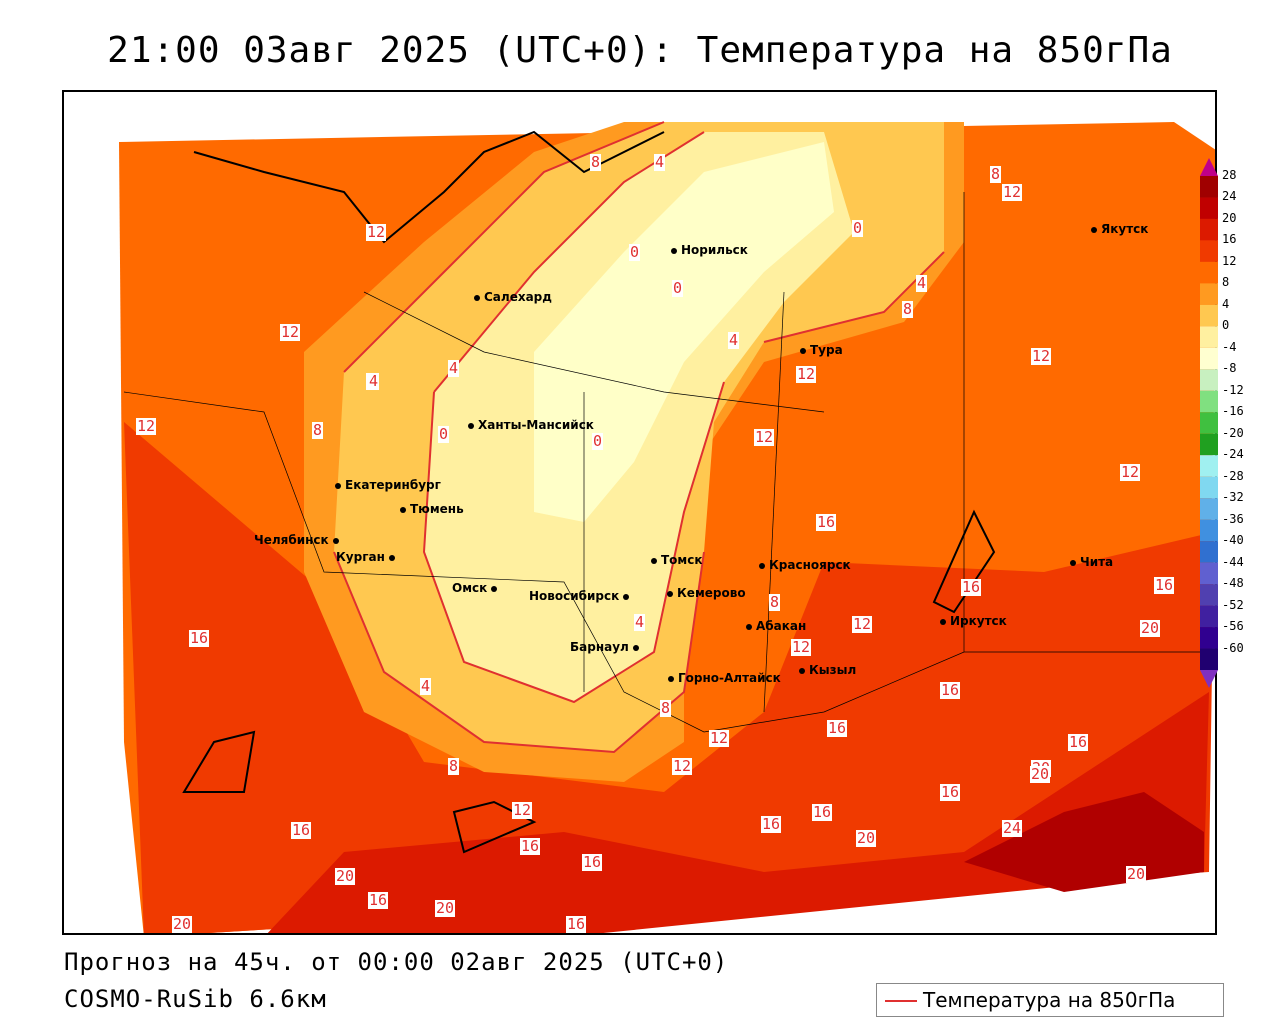 Image resolution: width=1280 pixels, height=1024 pixels. I want to click on city-name: Кемерово, so click(711, 593).